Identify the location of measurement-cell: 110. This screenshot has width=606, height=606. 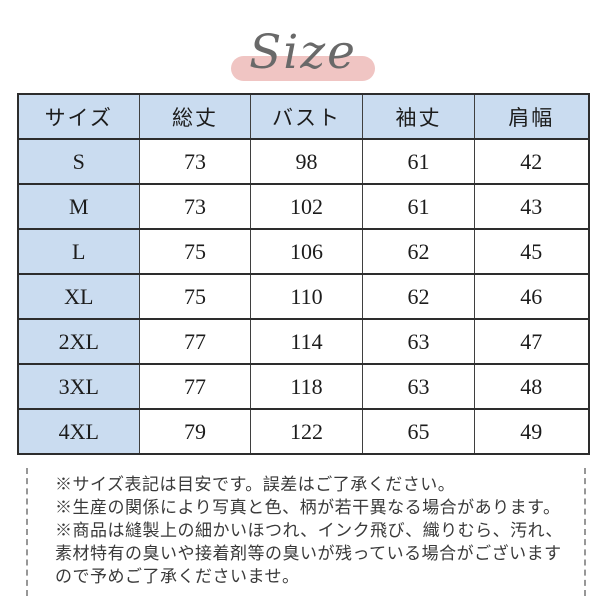
(306, 296).